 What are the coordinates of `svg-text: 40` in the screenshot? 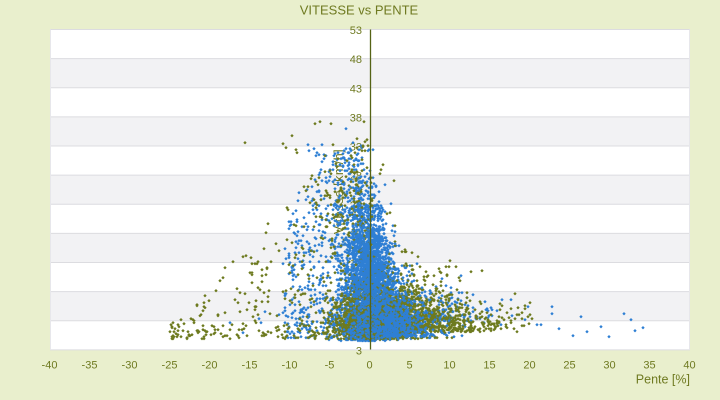 It's located at (689, 366).